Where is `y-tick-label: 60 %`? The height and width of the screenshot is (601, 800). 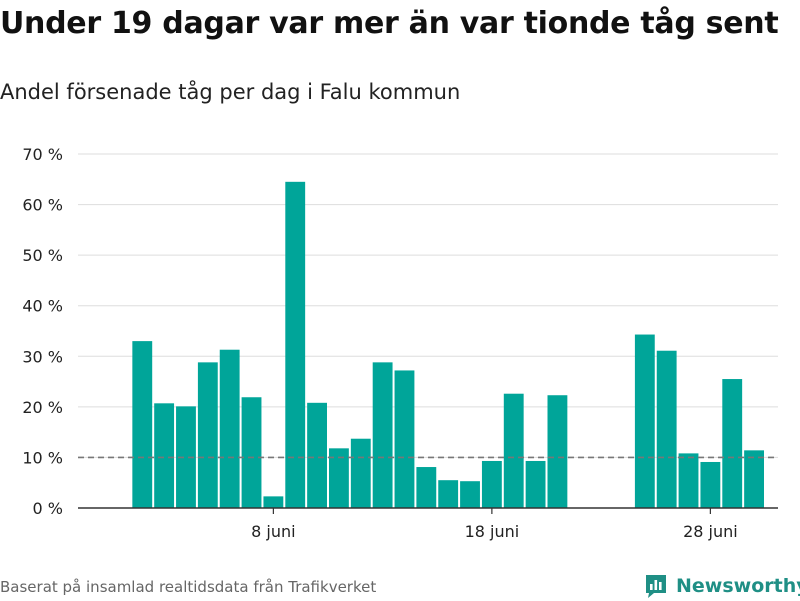 y-tick-label: 60 % is located at coordinates (42, 205).